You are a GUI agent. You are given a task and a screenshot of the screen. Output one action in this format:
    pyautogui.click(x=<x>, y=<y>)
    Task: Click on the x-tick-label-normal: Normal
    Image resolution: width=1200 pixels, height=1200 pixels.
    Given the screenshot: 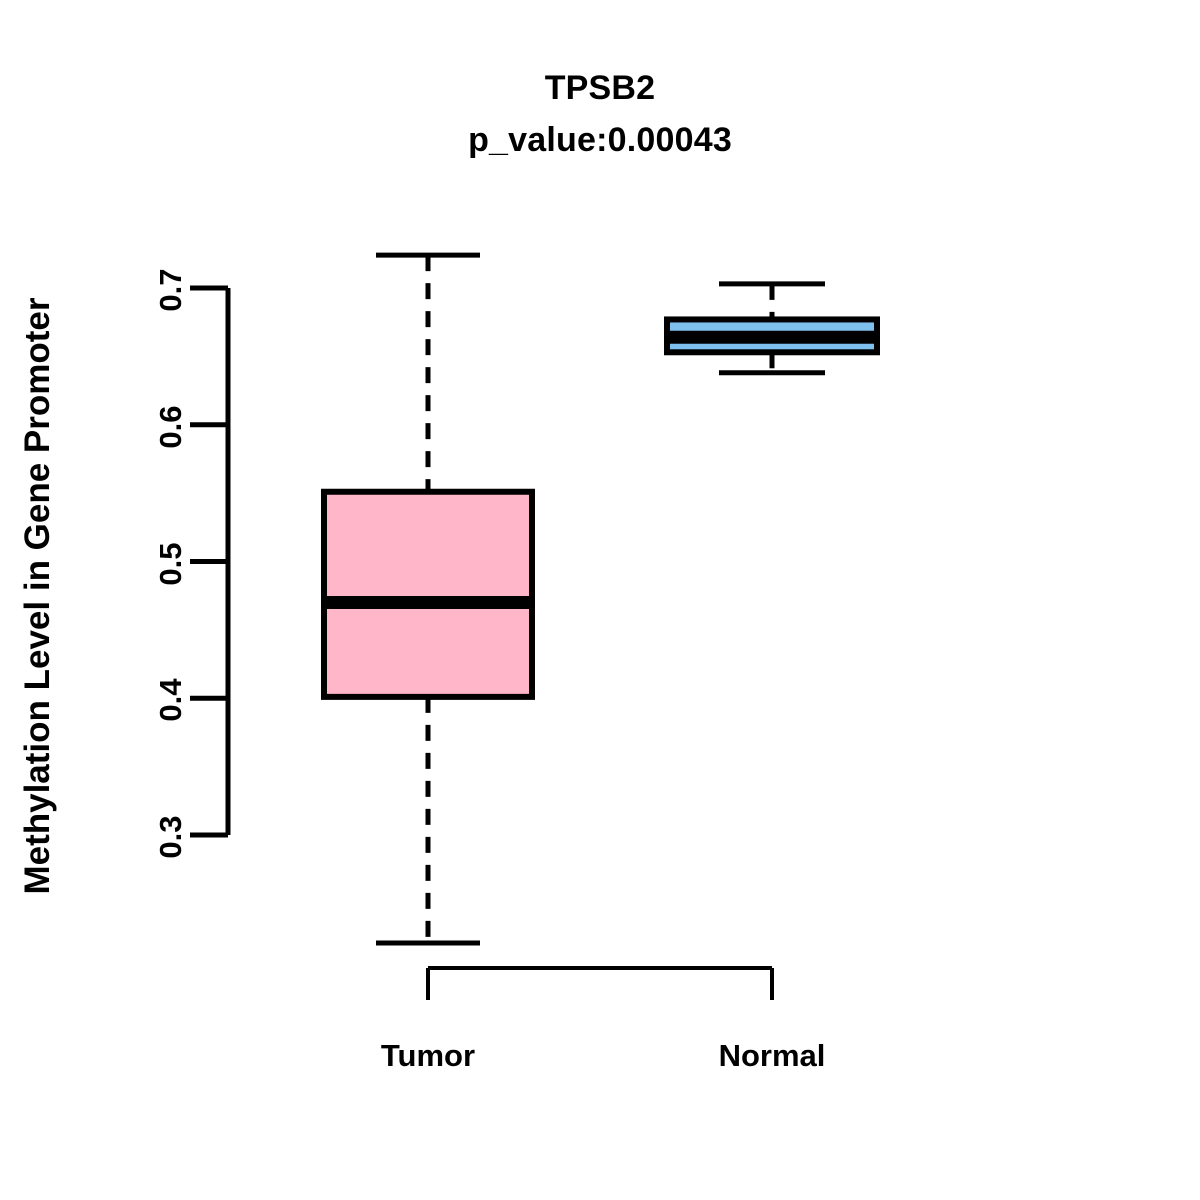 What is the action you would take?
    pyautogui.click(x=772, y=1055)
    